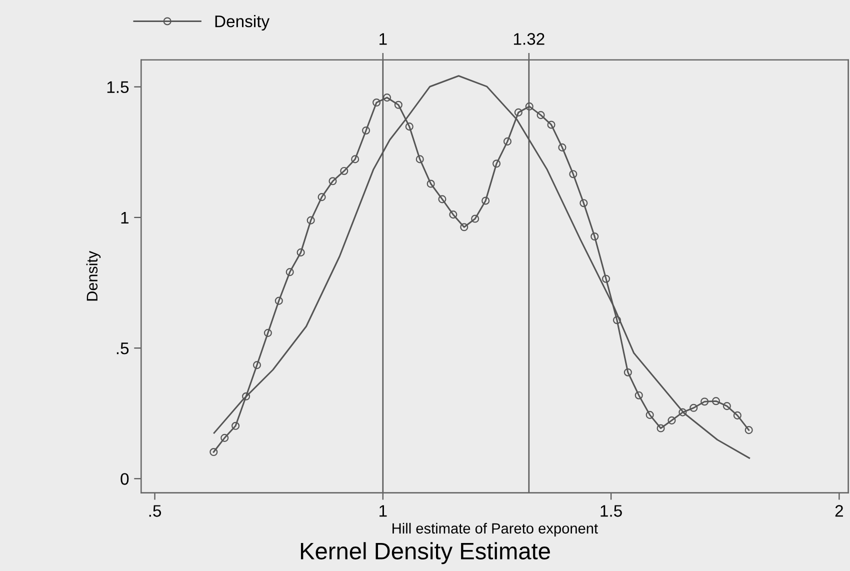 Image resolution: width=850 pixels, height=571 pixels. I want to click on x-tick-label: 1, so click(383, 511).